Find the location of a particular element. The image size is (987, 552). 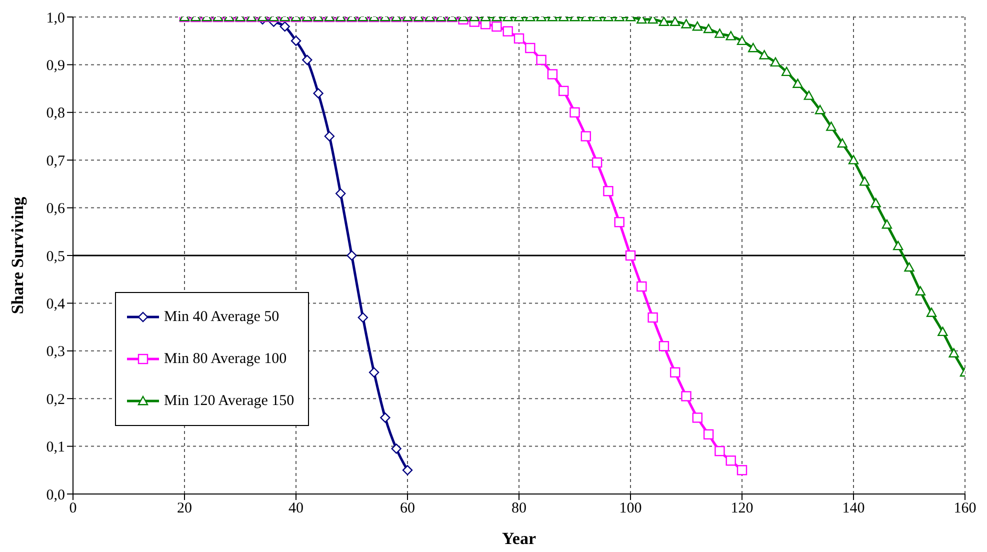

x-tick-label: 120 is located at coordinates (742, 508).